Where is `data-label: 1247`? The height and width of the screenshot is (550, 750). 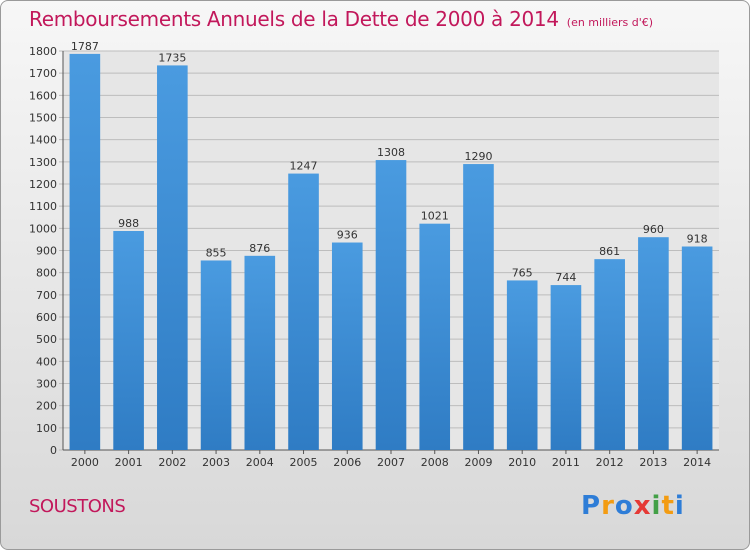 data-label: 1247 is located at coordinates (304, 166).